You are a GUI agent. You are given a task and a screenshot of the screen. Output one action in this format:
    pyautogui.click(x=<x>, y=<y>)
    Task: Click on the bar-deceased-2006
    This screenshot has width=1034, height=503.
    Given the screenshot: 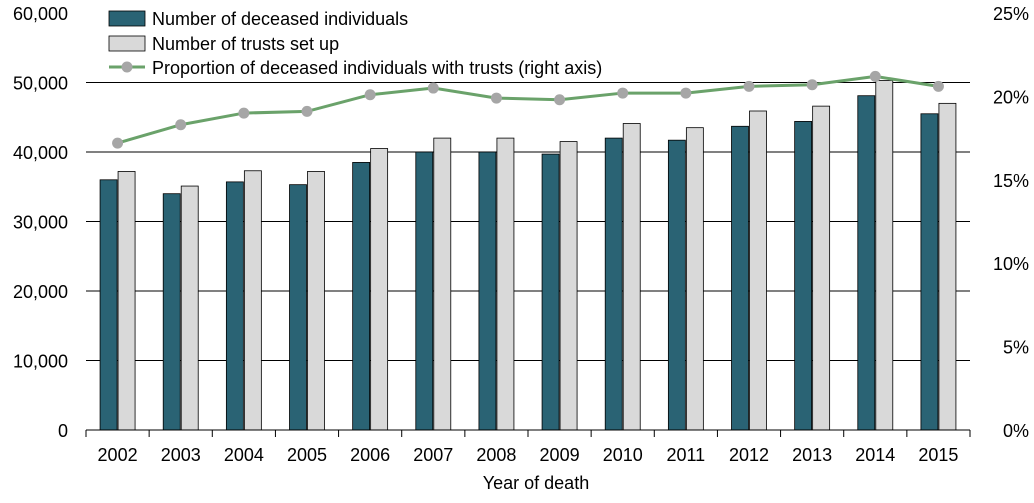 What is the action you would take?
    pyautogui.click(x=361, y=296)
    